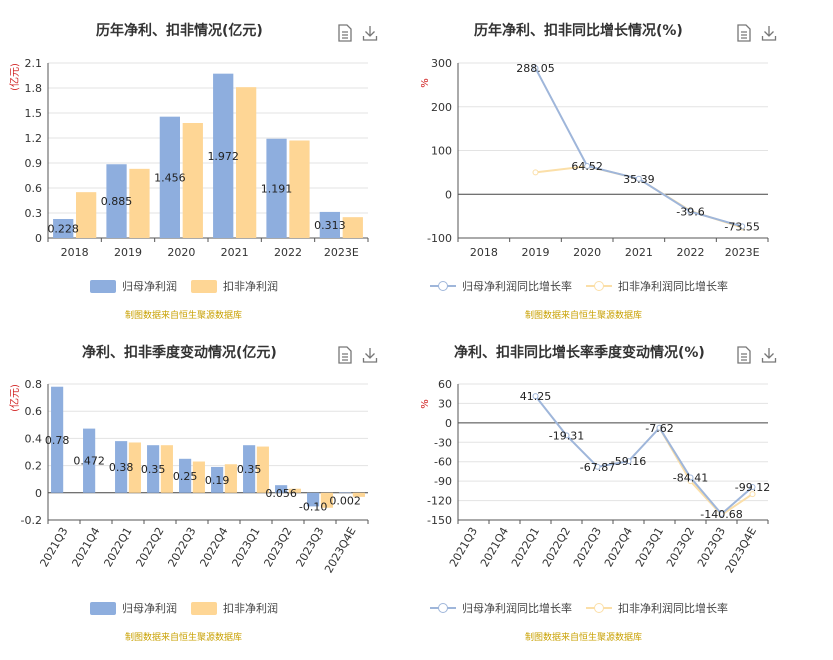 This screenshot has width=833, height=660. I want to click on x-tick-label: 2022Q2, so click(556, 547).